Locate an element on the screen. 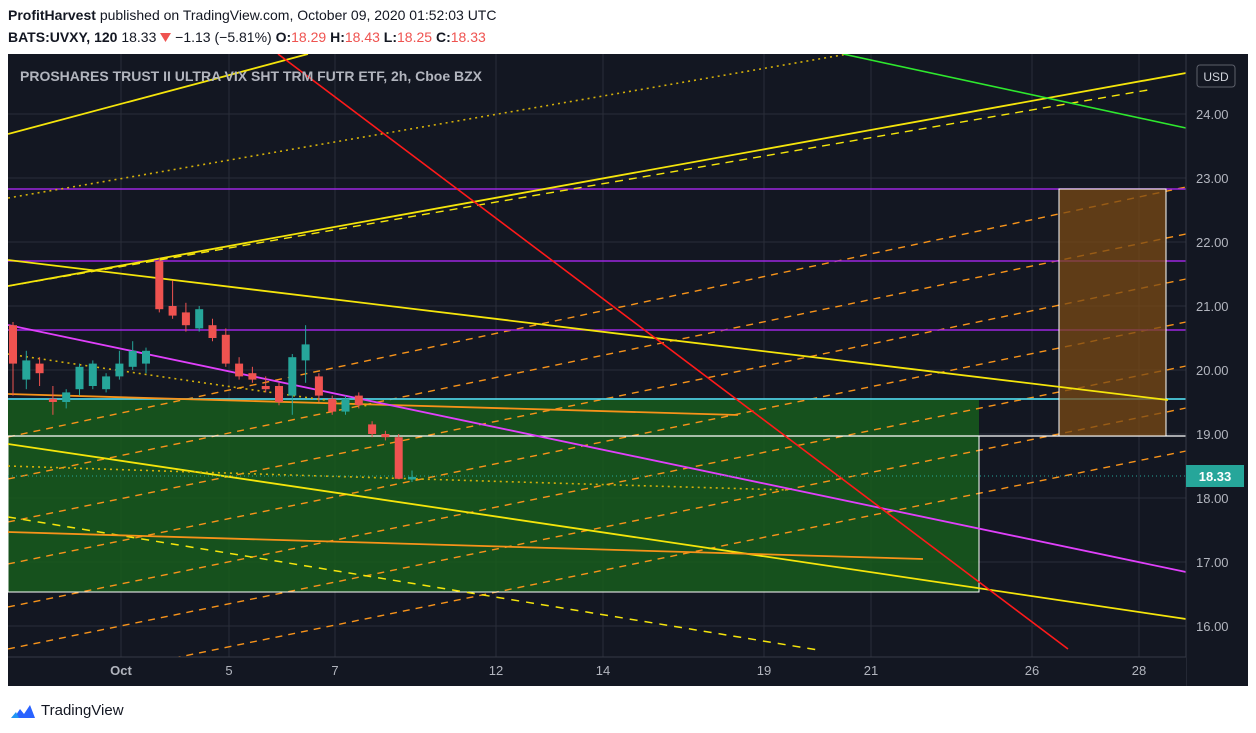  time-tick-label: 5 is located at coordinates (228, 670).